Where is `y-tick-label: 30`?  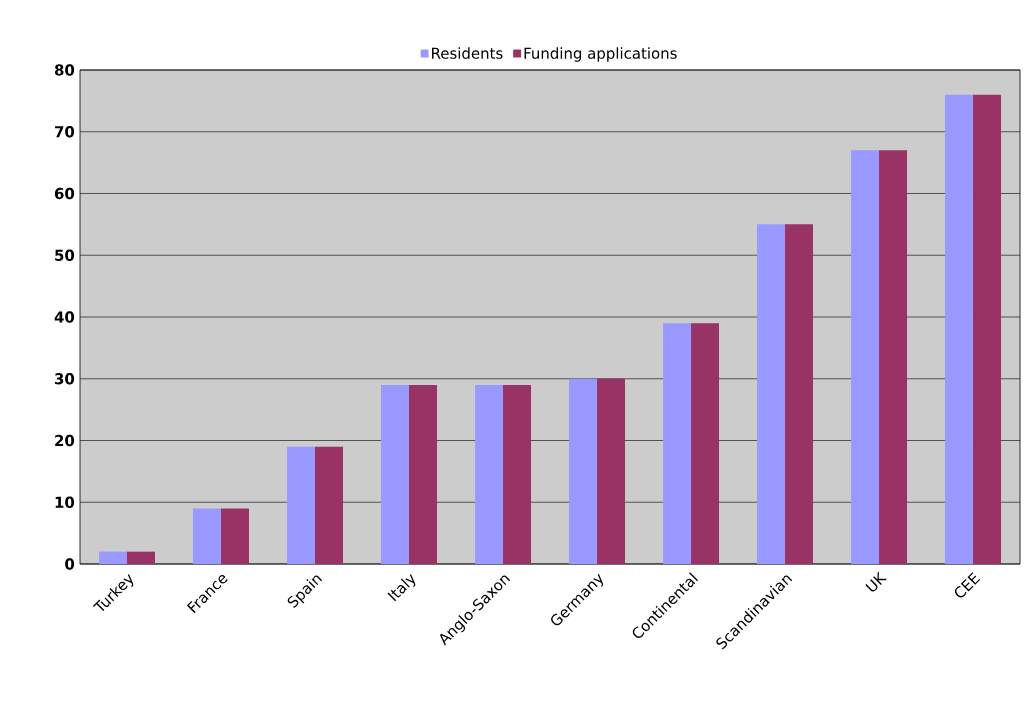 y-tick-label: 30 is located at coordinates (65, 379).